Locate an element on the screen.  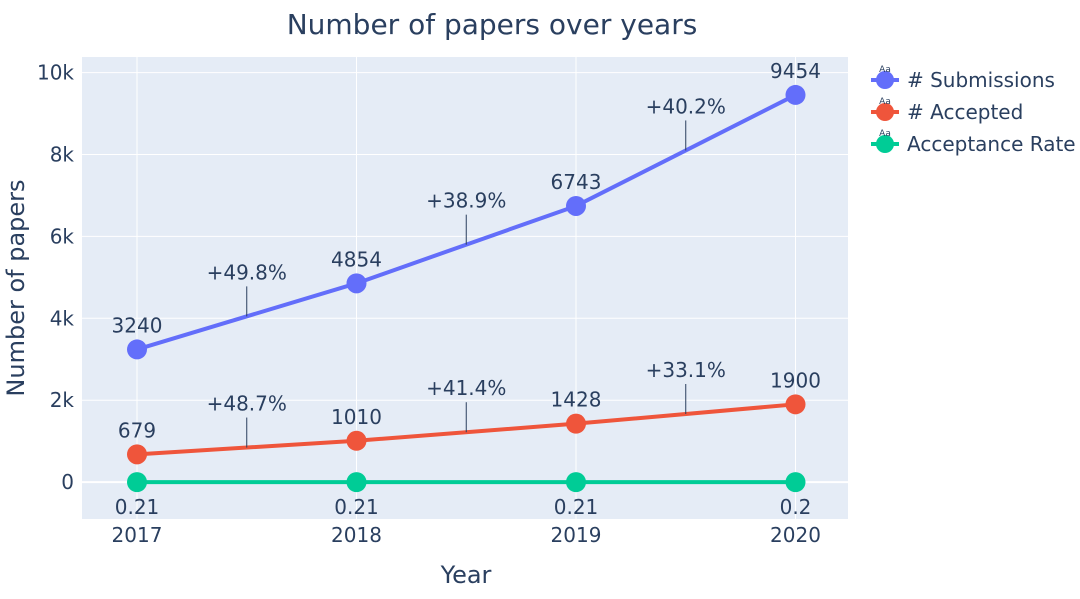
data-label: 0.2 is located at coordinates (796, 507).